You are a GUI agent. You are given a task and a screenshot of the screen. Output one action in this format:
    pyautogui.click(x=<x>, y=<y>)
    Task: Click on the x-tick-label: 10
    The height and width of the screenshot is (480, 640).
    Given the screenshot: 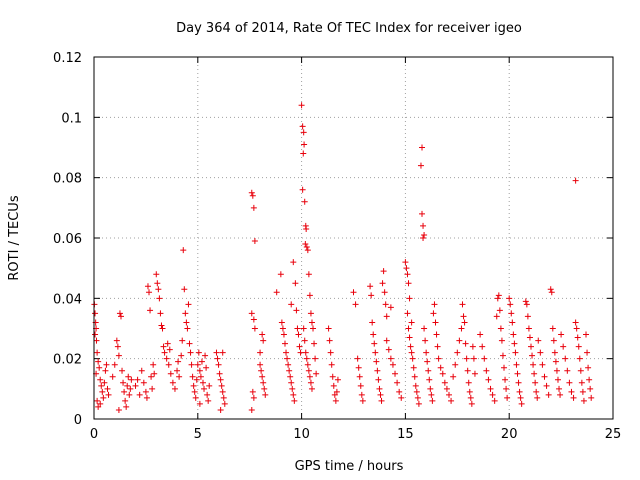 What is the action you would take?
    pyautogui.click(x=301, y=434)
    